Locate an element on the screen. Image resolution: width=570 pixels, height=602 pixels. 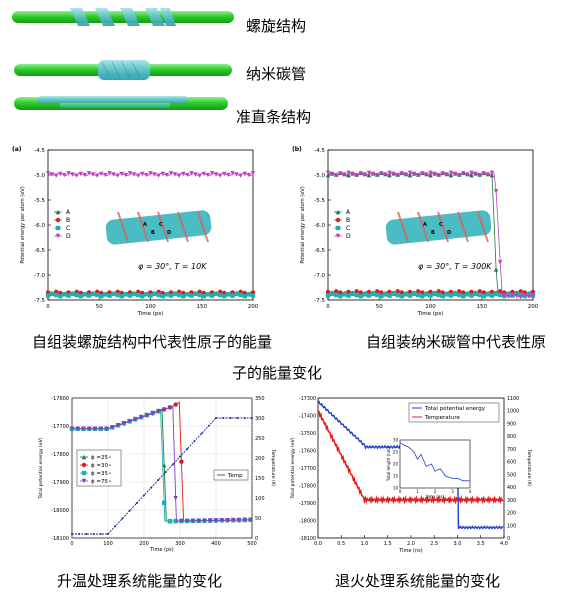
inset-line is located at coordinates (434, 462).